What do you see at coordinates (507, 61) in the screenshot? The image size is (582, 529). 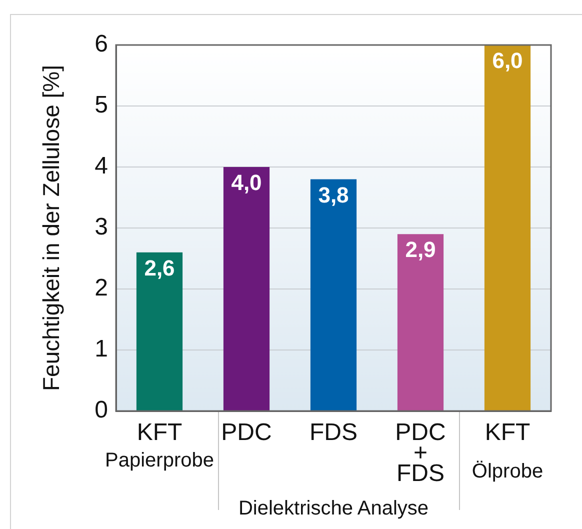 I see `data-label: 6,0` at bounding box center [507, 61].